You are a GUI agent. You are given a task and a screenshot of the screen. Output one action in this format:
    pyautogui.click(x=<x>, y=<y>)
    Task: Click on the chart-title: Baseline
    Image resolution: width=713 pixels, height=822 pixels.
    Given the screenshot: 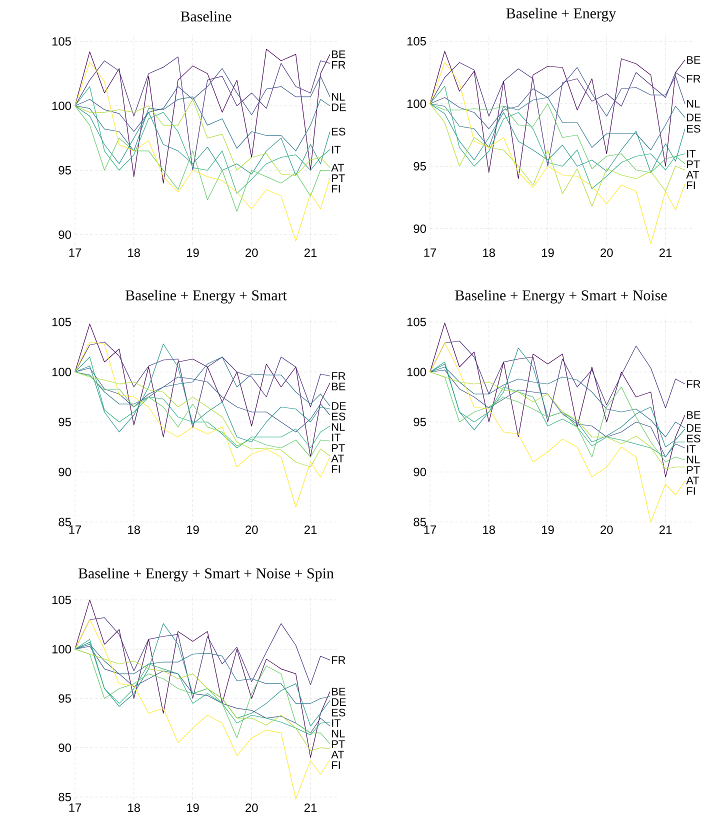 What is the action you would take?
    pyautogui.click(x=206, y=16)
    